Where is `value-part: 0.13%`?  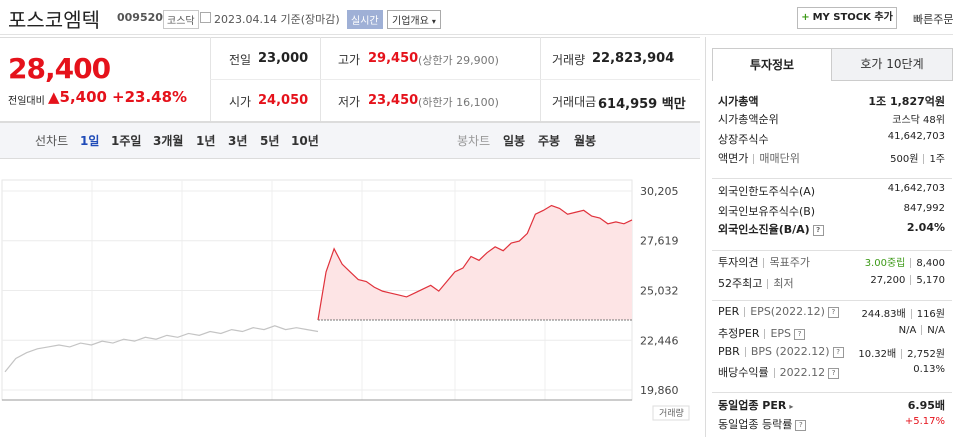 value-part: 0.13% is located at coordinates (929, 369).